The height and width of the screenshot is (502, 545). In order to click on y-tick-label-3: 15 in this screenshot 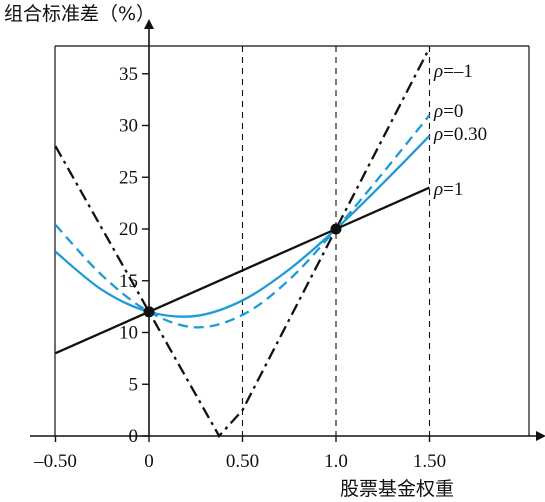, I will do `click(128, 281)`.